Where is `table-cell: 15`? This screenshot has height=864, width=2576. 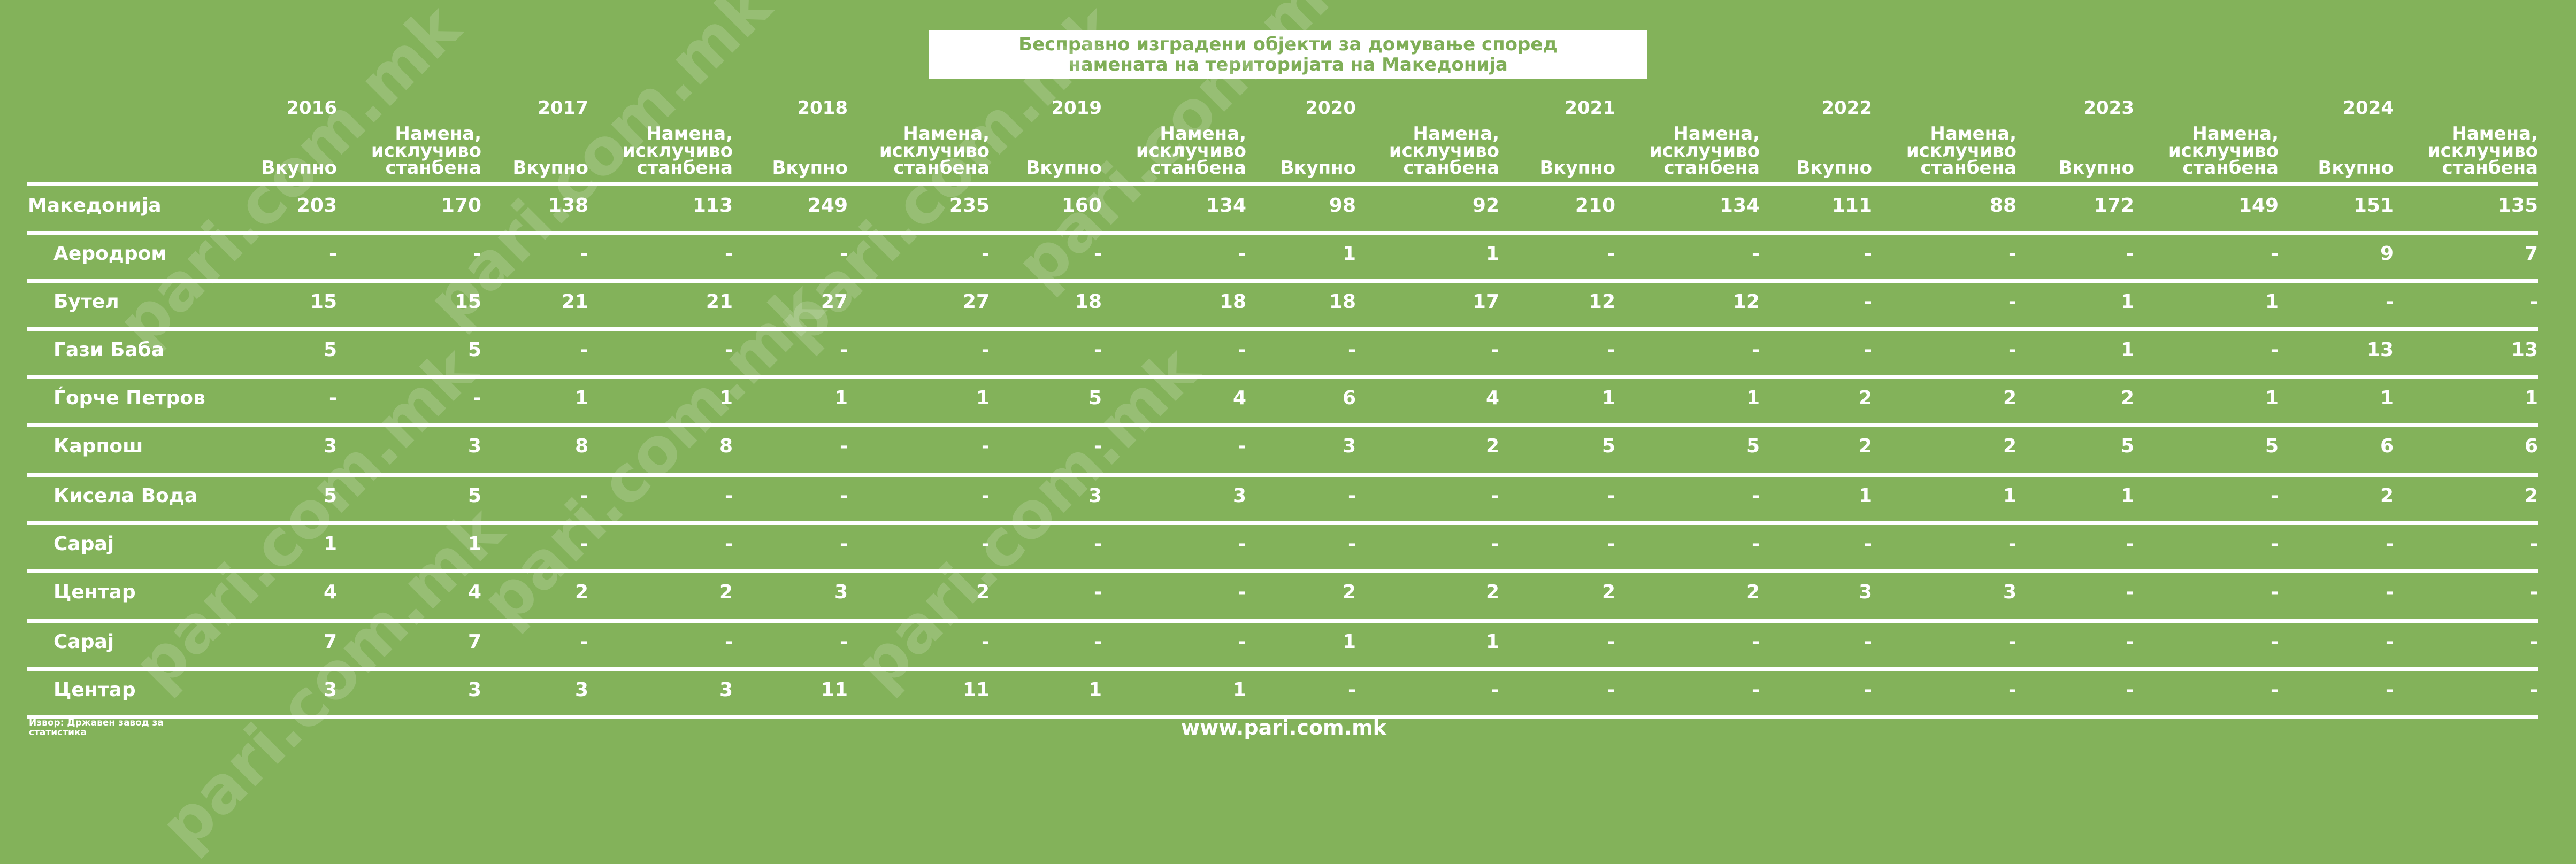 table-cell: 15 is located at coordinates (323, 302).